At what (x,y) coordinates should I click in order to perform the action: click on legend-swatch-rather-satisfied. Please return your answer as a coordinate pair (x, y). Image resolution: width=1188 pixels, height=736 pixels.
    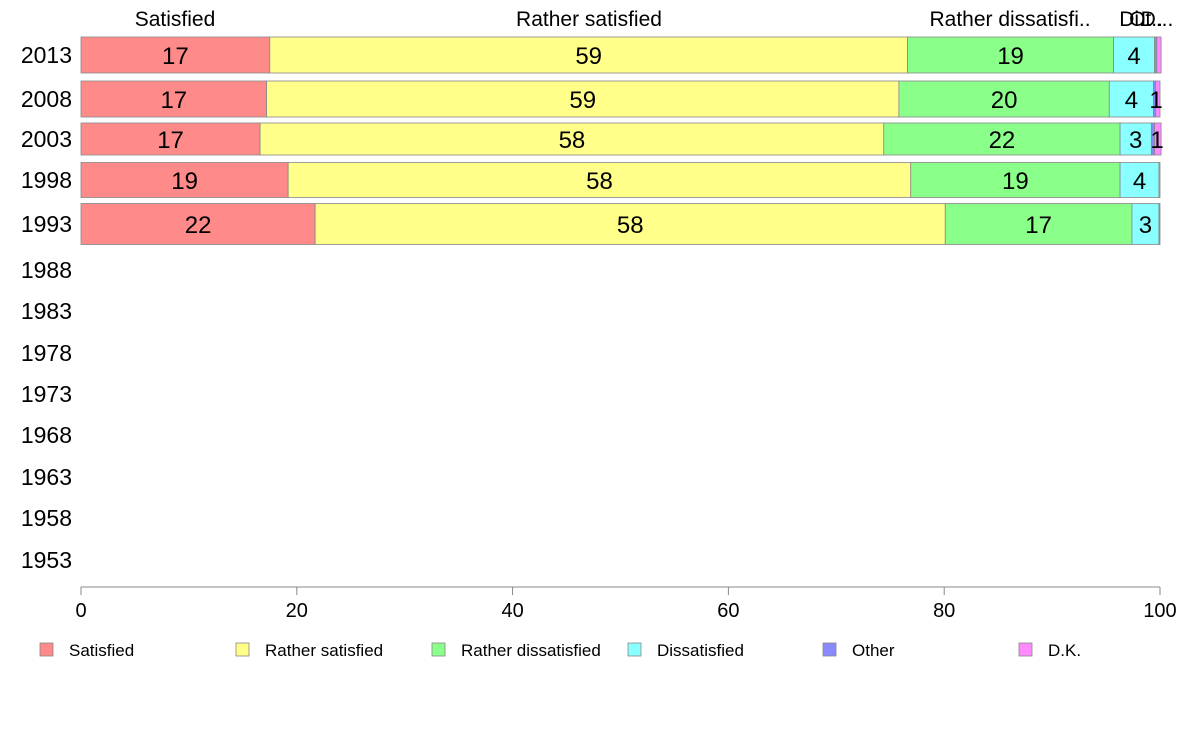
    Looking at the image, I should click on (242, 649).